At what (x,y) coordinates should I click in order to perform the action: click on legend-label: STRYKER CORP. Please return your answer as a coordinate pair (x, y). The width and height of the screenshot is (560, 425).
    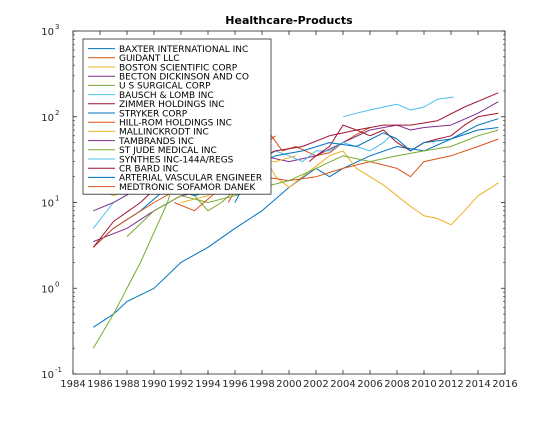
    Looking at the image, I should click on (153, 114).